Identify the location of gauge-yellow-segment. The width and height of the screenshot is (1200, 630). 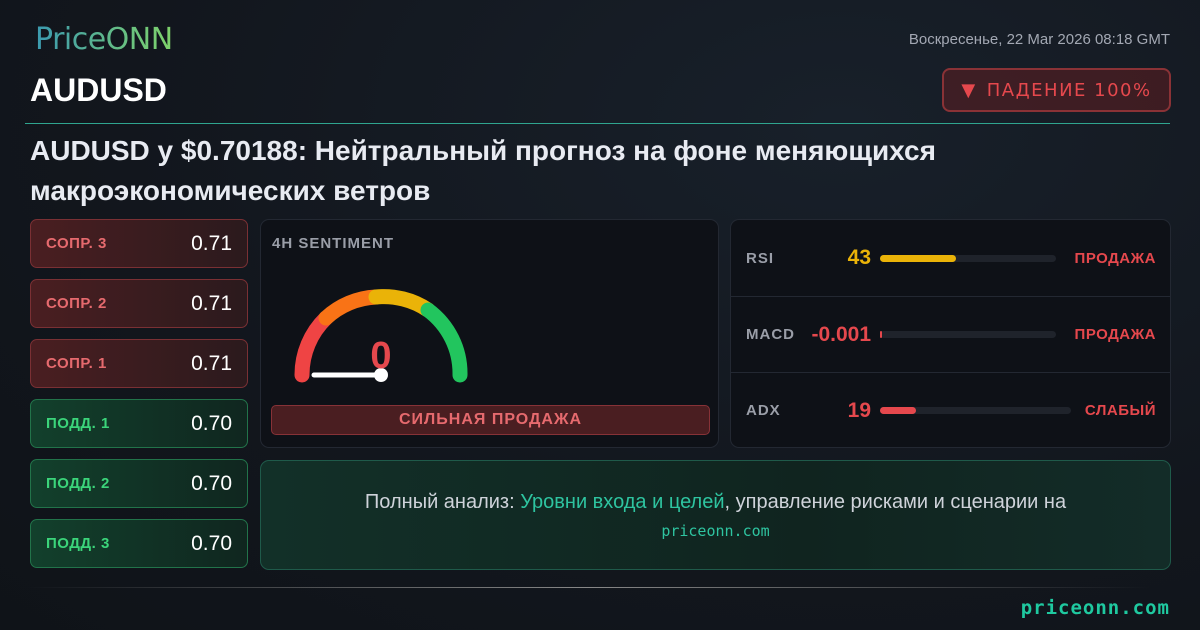
(402, 303).